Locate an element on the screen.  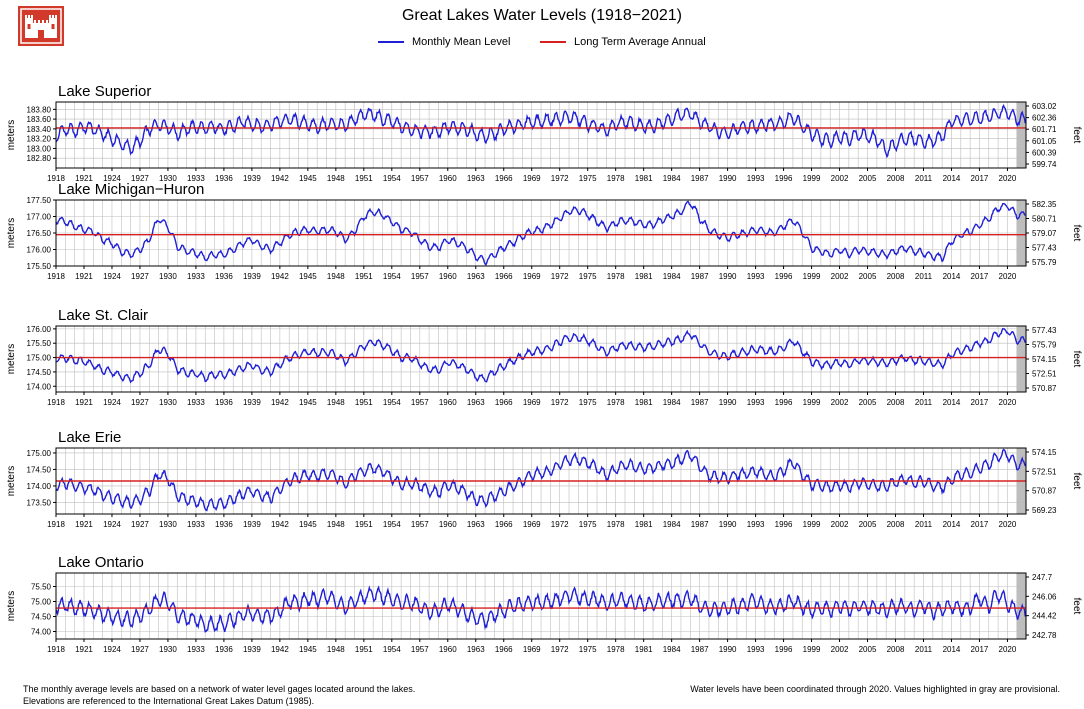
x-tick-label: 2005 is located at coordinates (868, 276).